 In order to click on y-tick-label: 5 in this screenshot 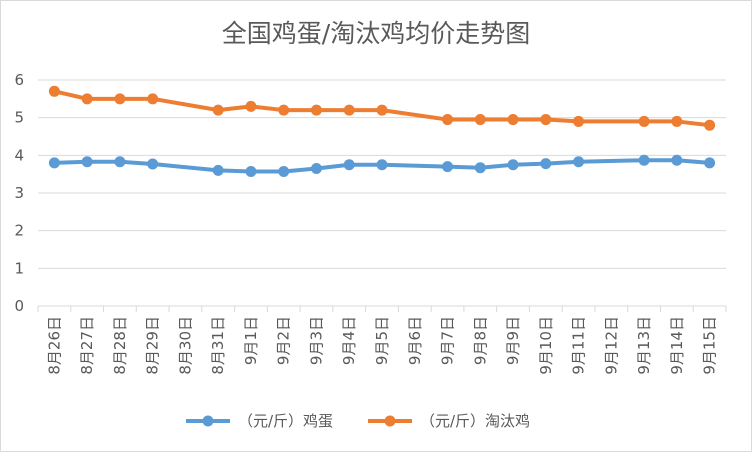, I will do `click(19, 118)`.